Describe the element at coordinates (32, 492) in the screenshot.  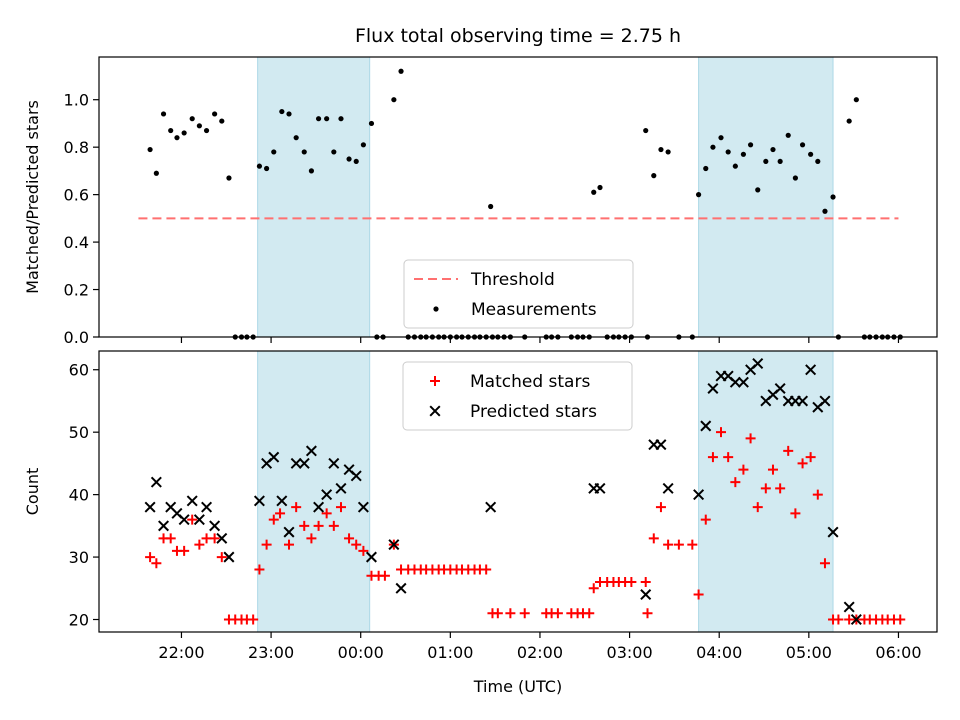
I see `count-y-axis-label: Count` at that location.